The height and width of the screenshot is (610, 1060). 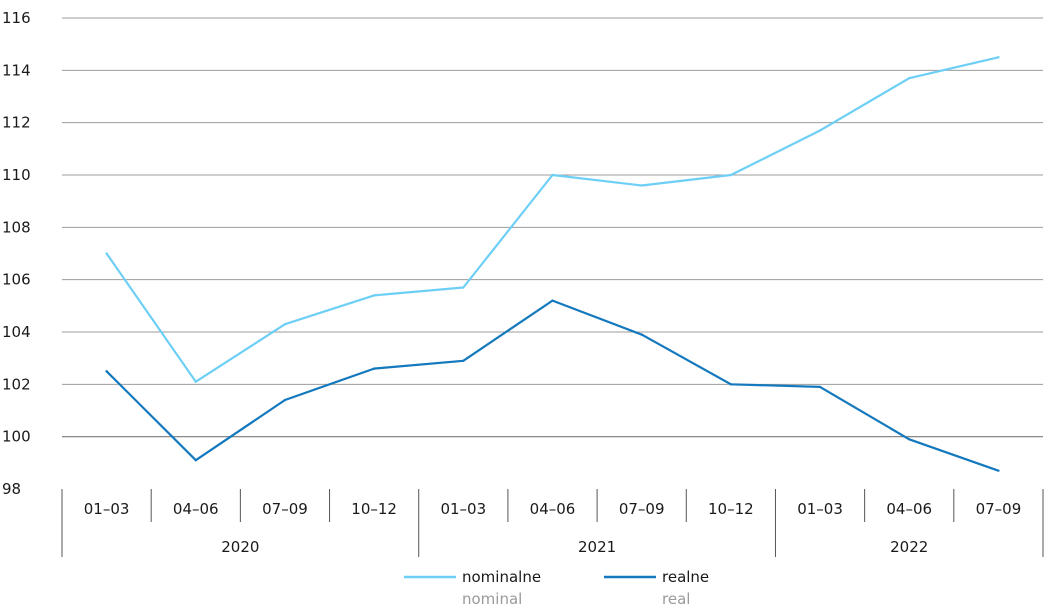 I want to click on year-label: 2021, so click(x=597, y=547).